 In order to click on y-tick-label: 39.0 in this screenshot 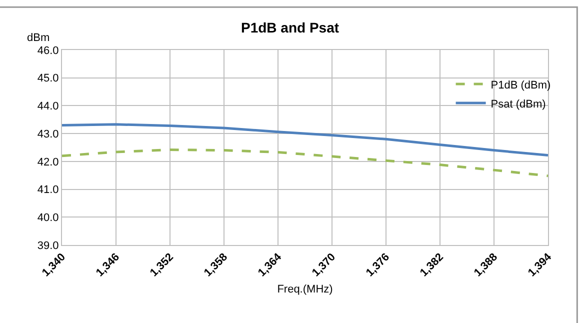, I will do `click(48, 246)`.